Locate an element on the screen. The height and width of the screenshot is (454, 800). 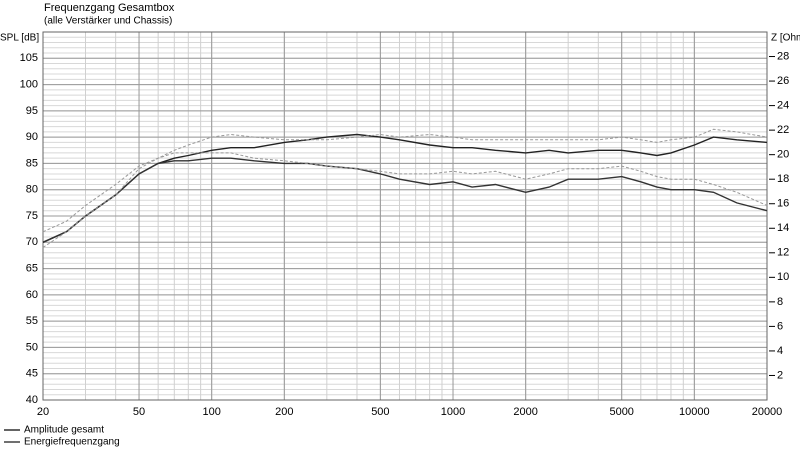
x-tick-label: 10000 is located at coordinates (694, 412).